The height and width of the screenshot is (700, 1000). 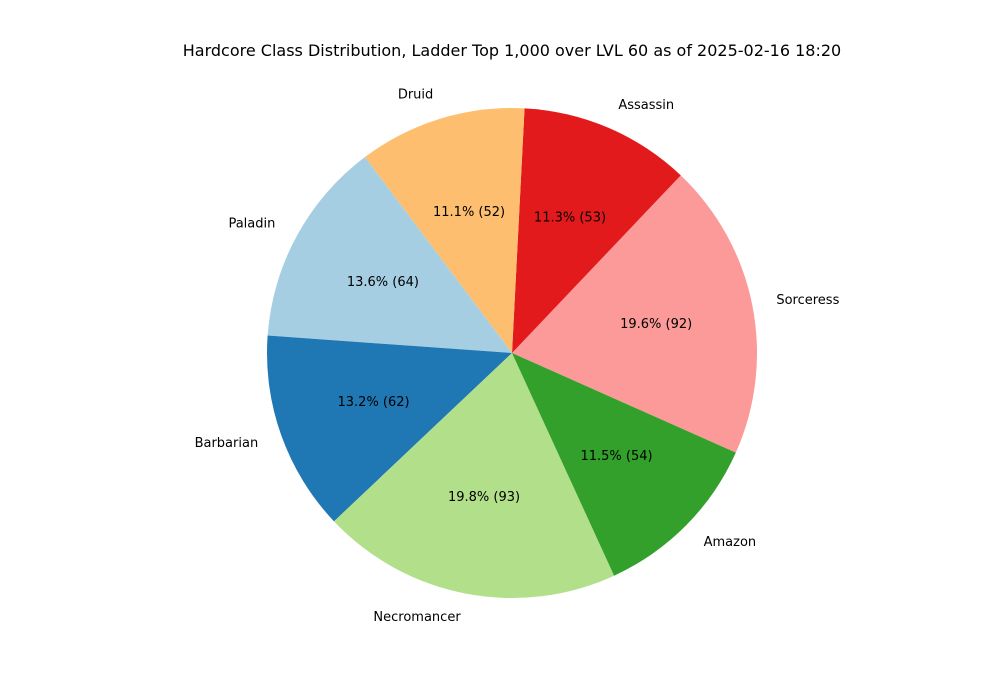 What do you see at coordinates (389, 428) in the screenshot?
I see `pie-slice-barbarian` at bounding box center [389, 428].